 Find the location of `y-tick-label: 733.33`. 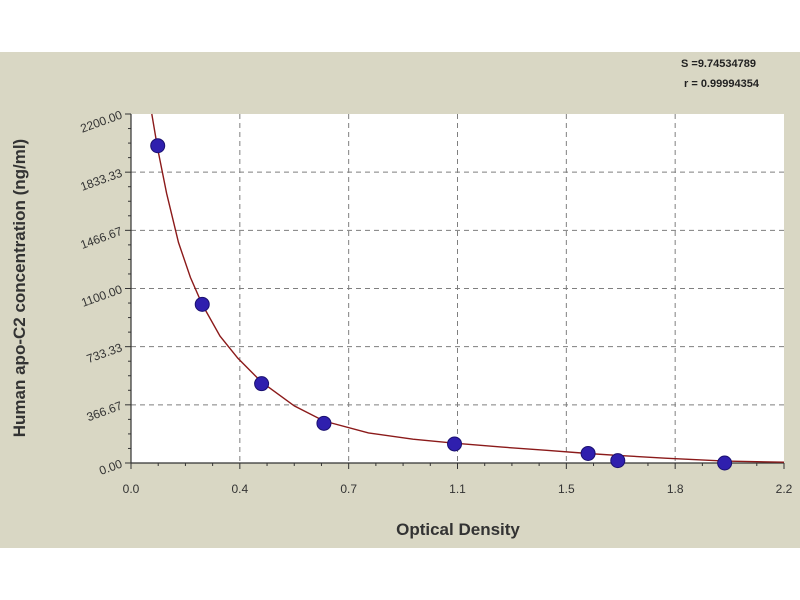

y-tick-label: 733.33 is located at coordinates (105, 353).